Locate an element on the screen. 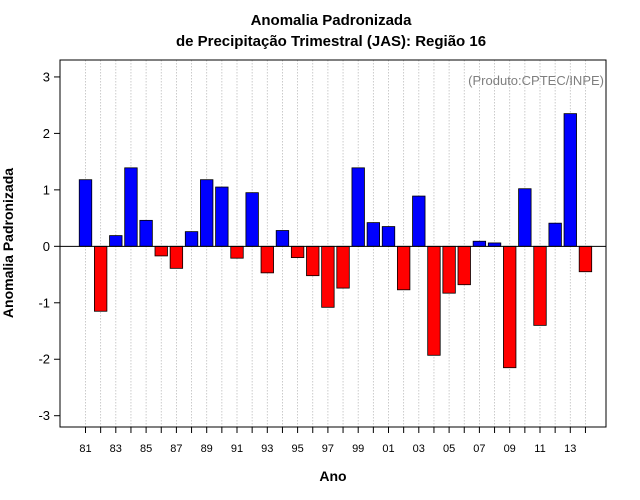 The image size is (640, 500). x-tick-label: 03 is located at coordinates (419, 449).